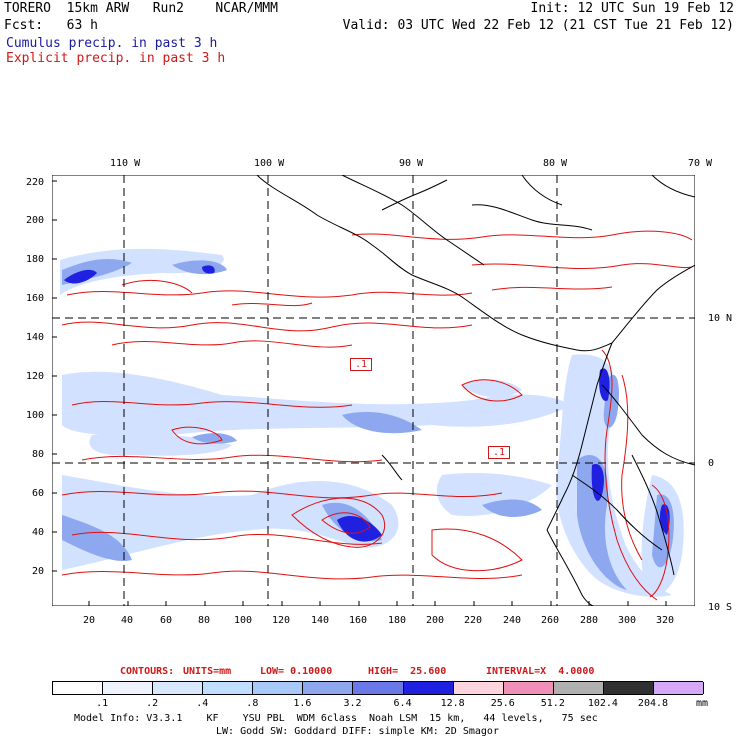  Describe the element at coordinates (252, 703) in the screenshot. I see `legend-value: .8` at that location.